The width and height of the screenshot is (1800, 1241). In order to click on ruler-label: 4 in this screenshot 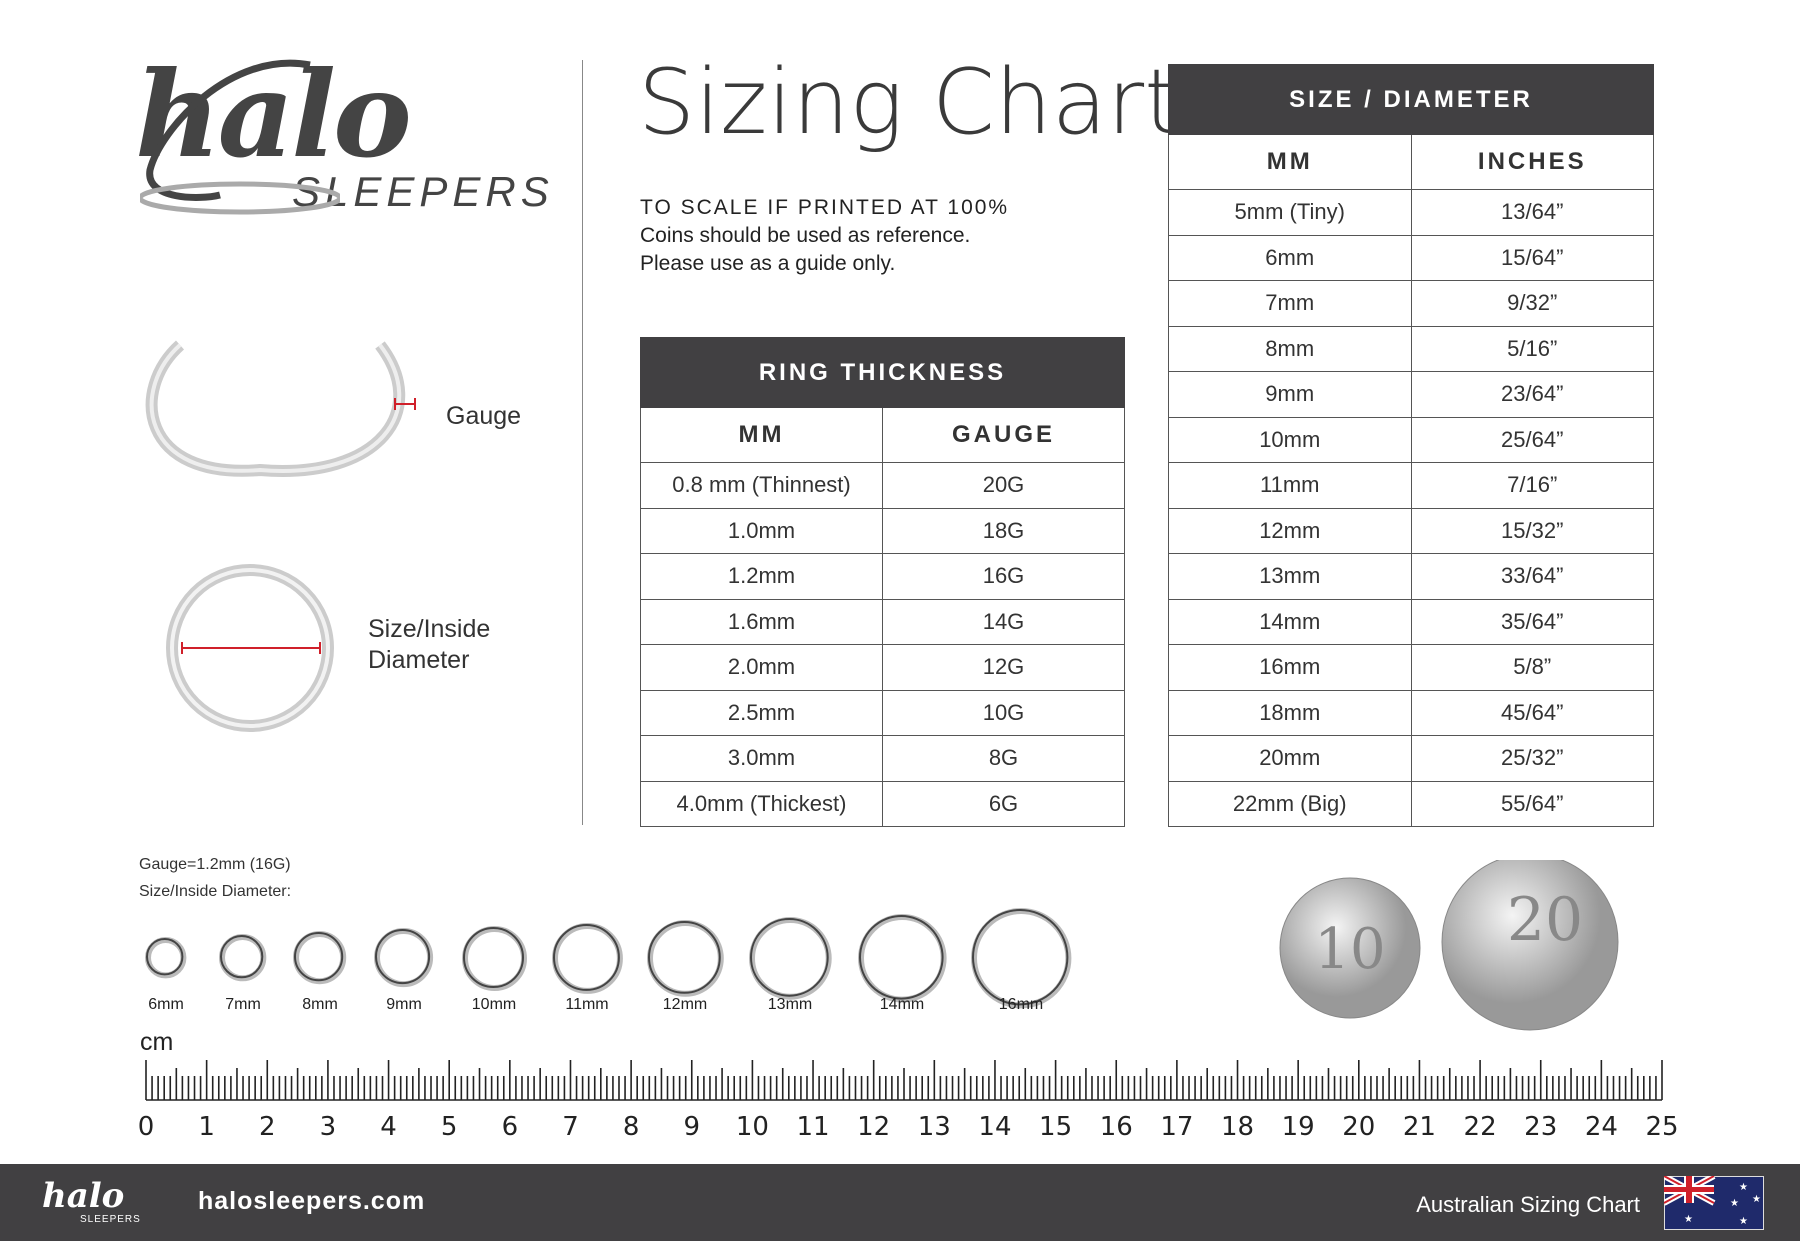, I will do `click(388, 1127)`.